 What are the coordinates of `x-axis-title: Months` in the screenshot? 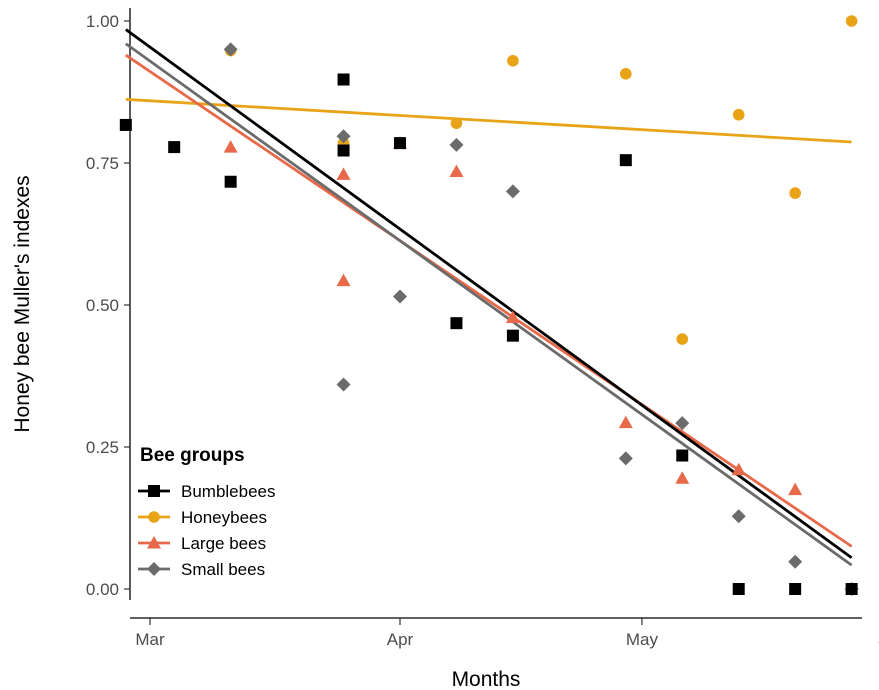 It's located at (486, 679).